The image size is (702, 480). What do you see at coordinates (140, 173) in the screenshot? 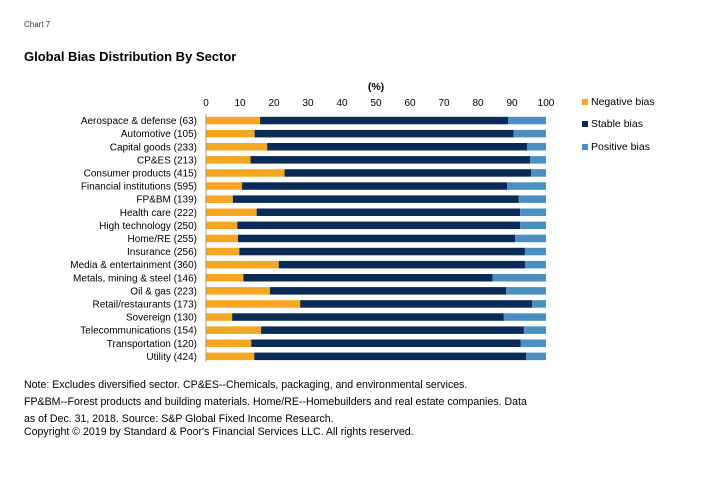
I see `category-label: Consumer products (415)` at bounding box center [140, 173].